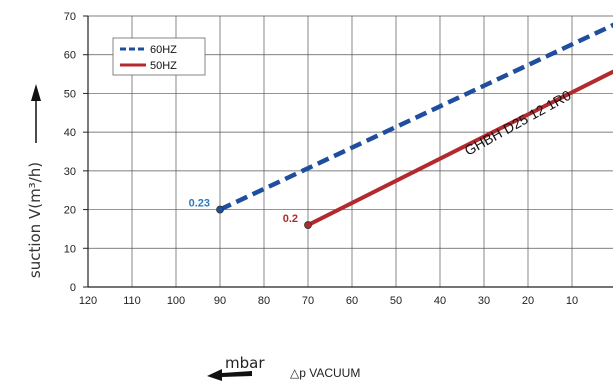 Image resolution: width=613 pixels, height=389 pixels. I want to click on legend-label-60hz: 60HZ, so click(163, 50).